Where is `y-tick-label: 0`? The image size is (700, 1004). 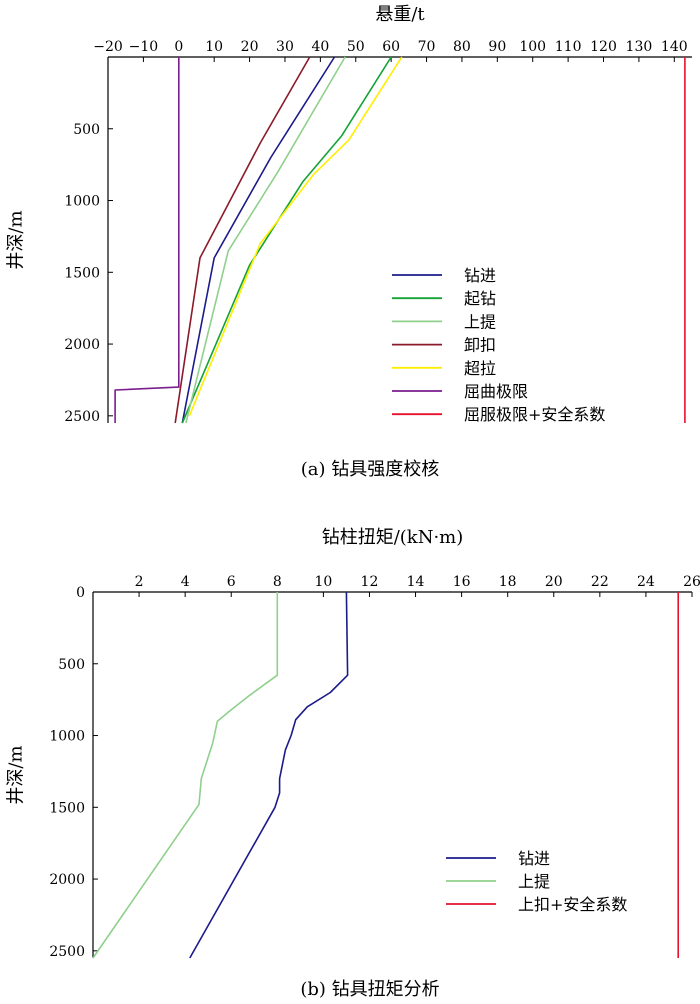
y-tick-label: 0 is located at coordinates (80, 593).